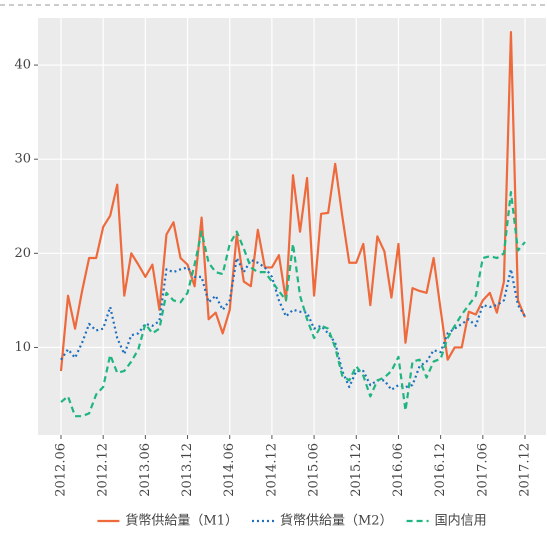 This screenshot has width=547, height=540. What do you see at coordinates (356, 470) in the screenshot?
I see `x-tick-label: 2015.12` at bounding box center [356, 470].